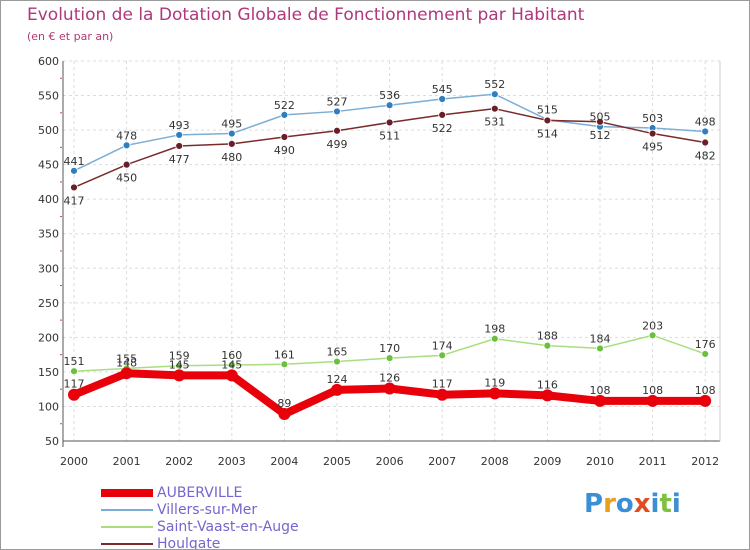  What do you see at coordinates (70, 36) in the screenshot?
I see `chart-subtitle: (en € et par an)` at bounding box center [70, 36].